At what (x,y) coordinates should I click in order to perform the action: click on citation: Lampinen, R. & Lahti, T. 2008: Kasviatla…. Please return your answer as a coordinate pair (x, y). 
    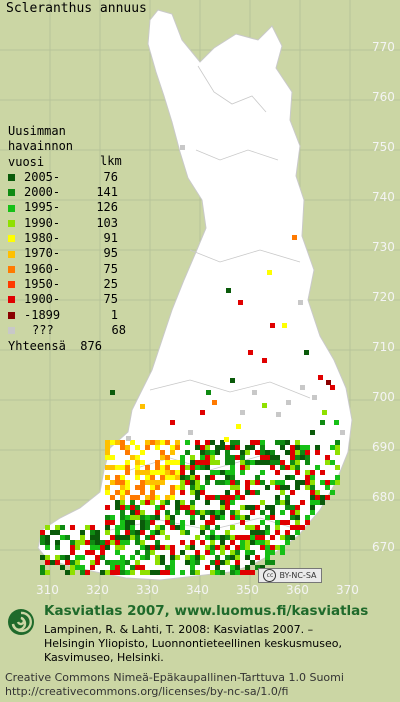
    Looking at the image, I should click on (193, 644).